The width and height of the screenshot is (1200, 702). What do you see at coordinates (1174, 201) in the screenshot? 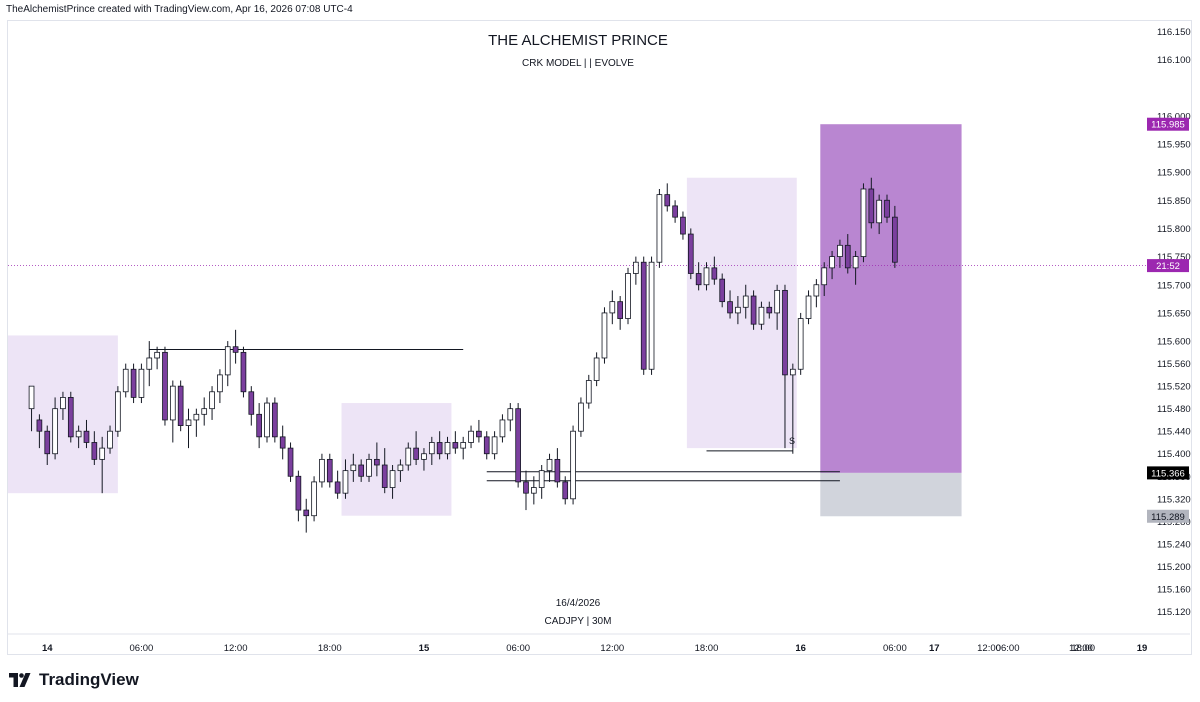
I see `price-tick-label: 115.850` at bounding box center [1174, 201].